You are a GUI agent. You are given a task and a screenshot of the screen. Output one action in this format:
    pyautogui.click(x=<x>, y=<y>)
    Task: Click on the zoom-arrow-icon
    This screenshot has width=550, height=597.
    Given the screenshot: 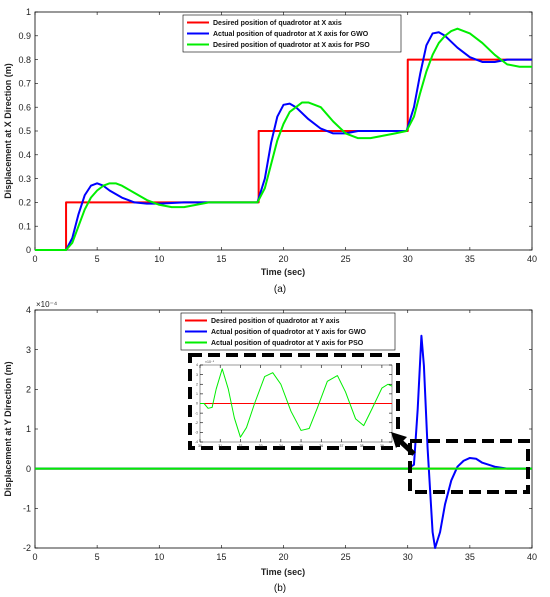 What is the action you would take?
    pyautogui.click(x=403, y=444)
    